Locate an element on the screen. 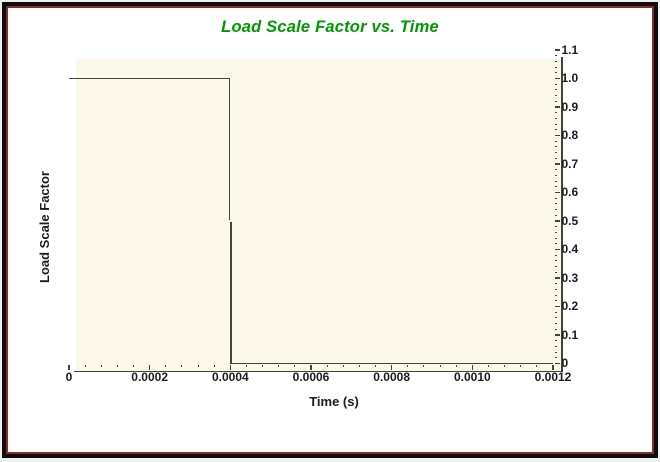  x-tick-label: 0.0002 is located at coordinates (149, 377).